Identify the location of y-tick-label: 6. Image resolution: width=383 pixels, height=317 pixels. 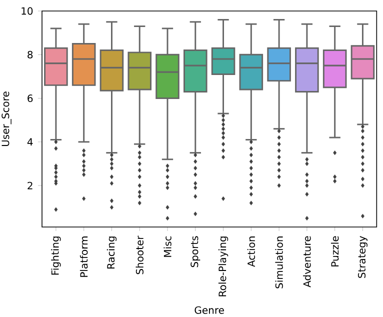
(30, 98).